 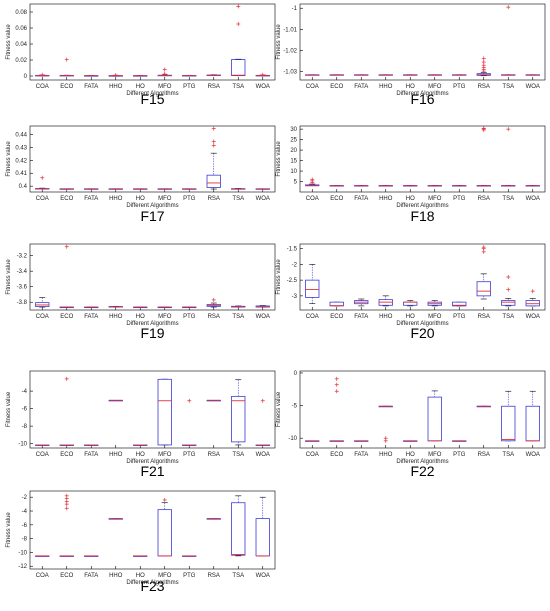 I want to click on y-tick-label: -10, so click(x=22, y=553).